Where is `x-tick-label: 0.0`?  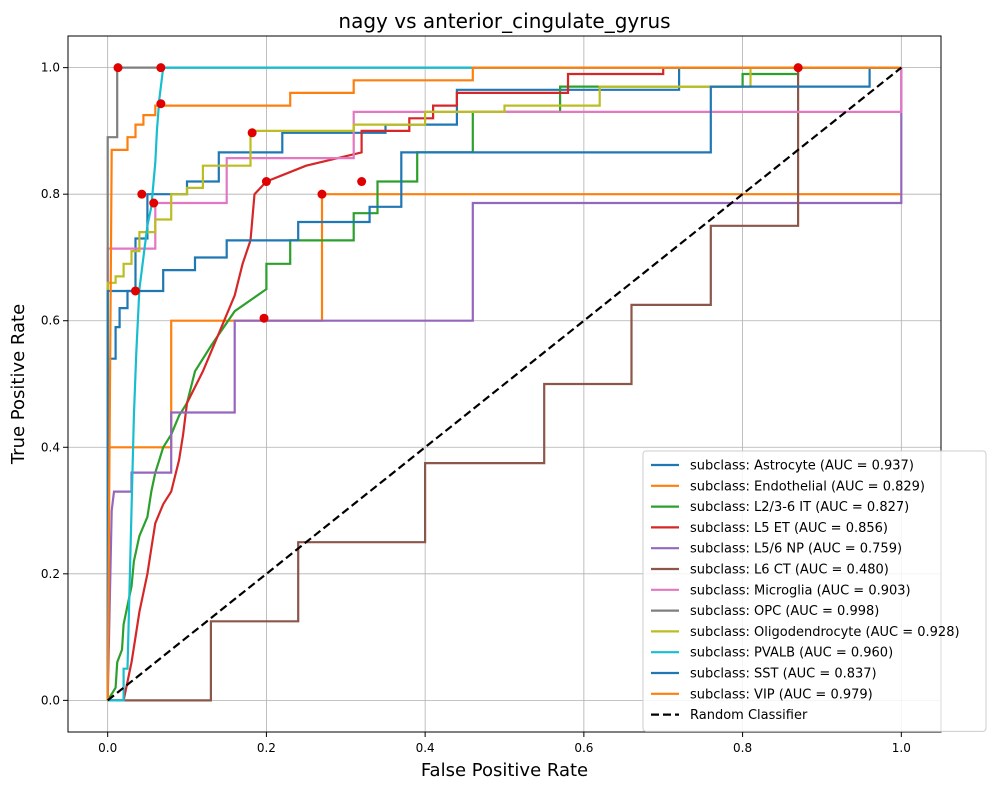 x-tick-label: 0.0 is located at coordinates (107, 748).